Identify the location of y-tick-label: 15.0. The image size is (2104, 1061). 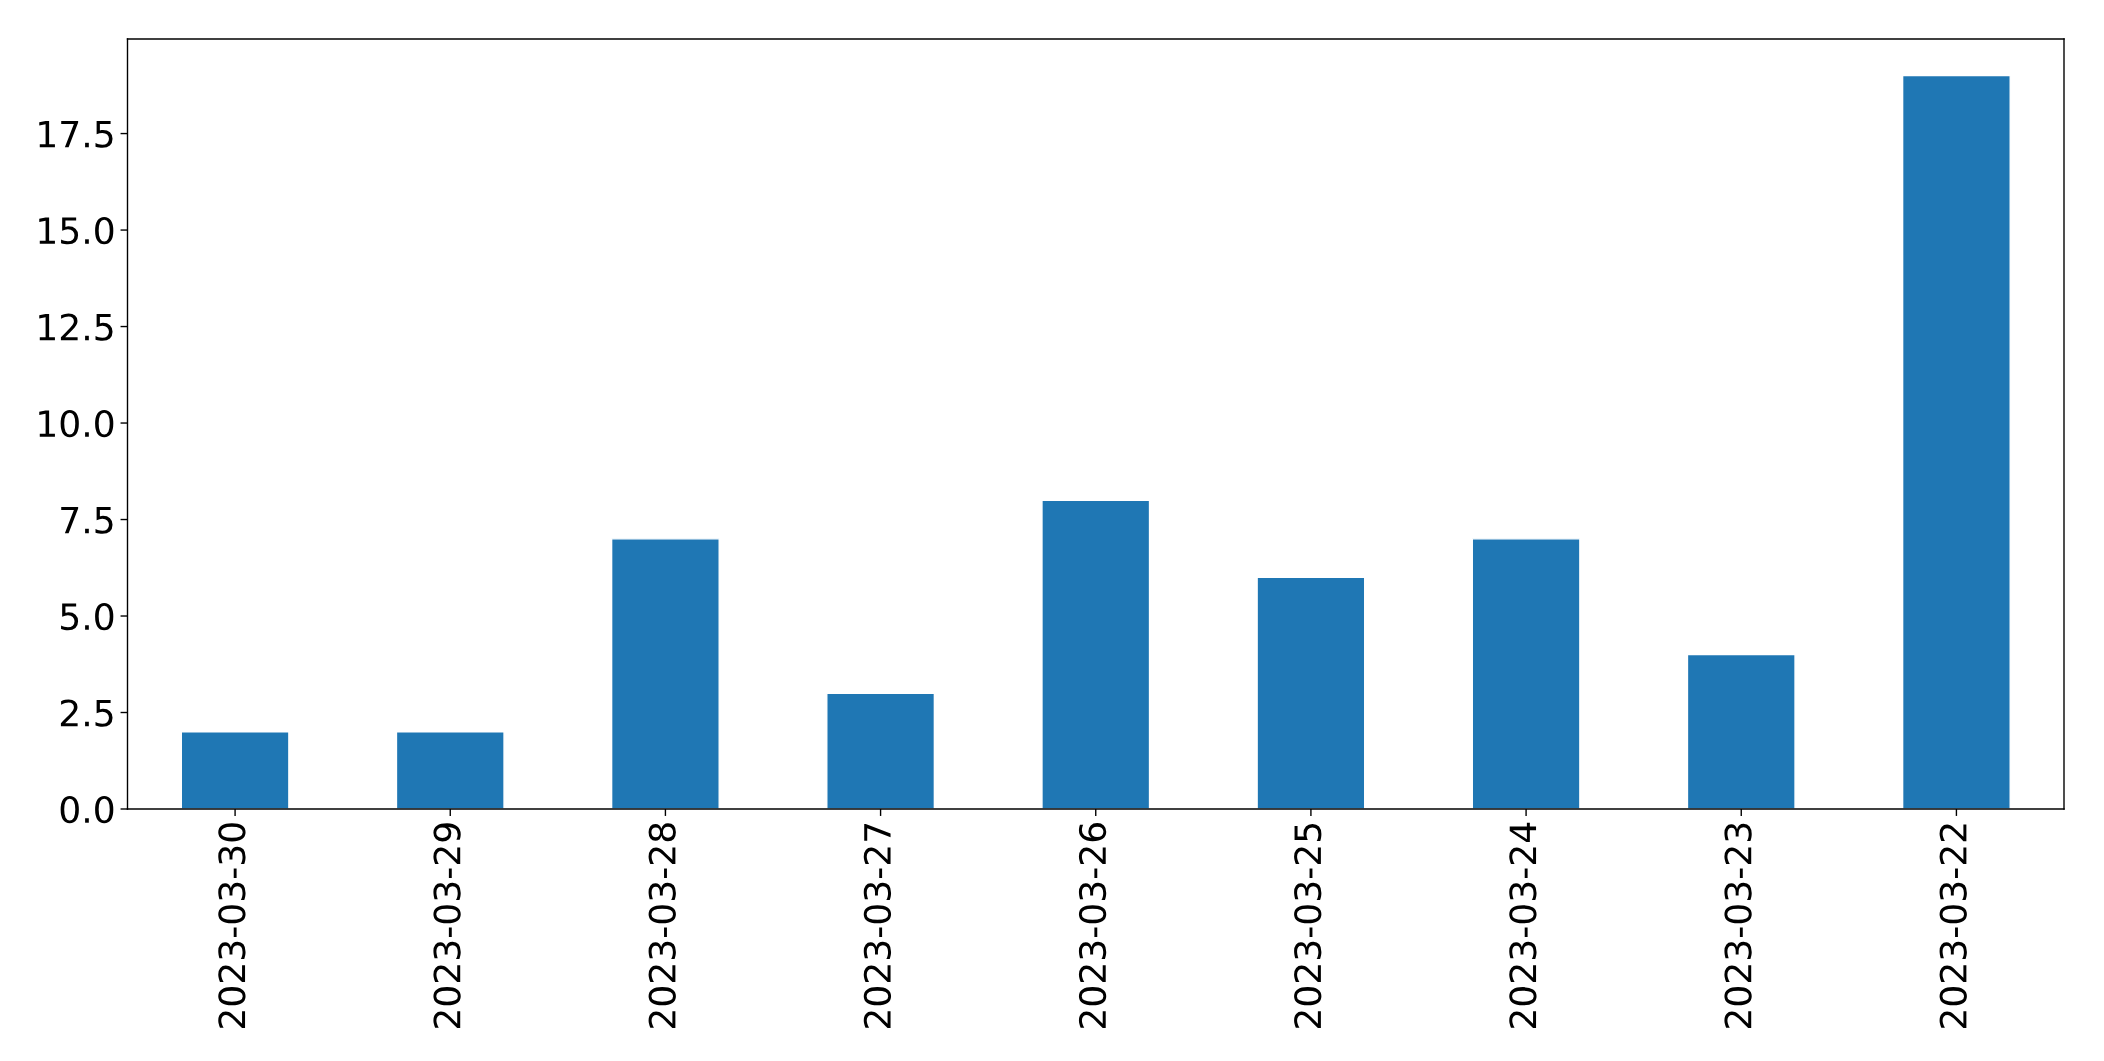
(76, 230).